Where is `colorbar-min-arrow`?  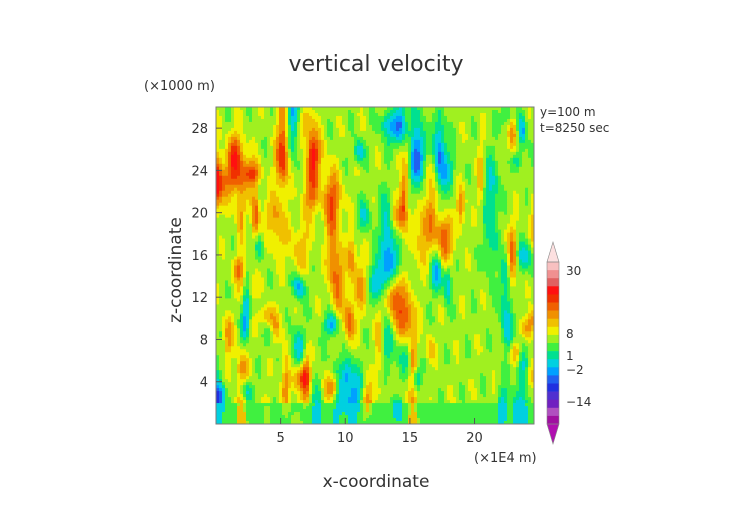
colorbar-min-arrow is located at coordinates (553, 434).